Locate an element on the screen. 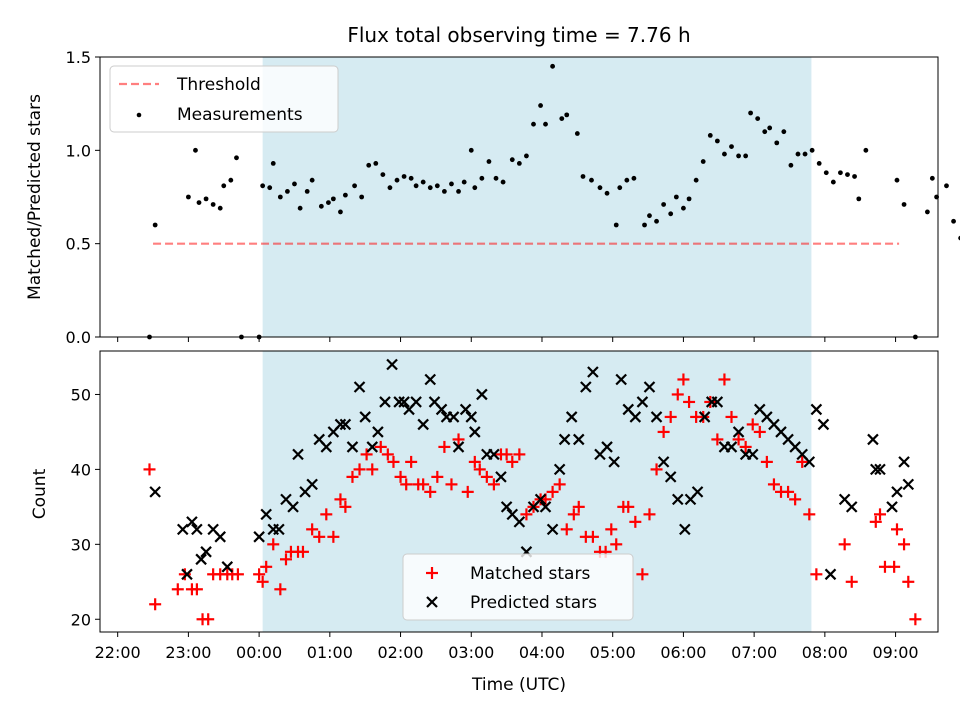  x-tick-label: 03:00 is located at coordinates (471, 652).